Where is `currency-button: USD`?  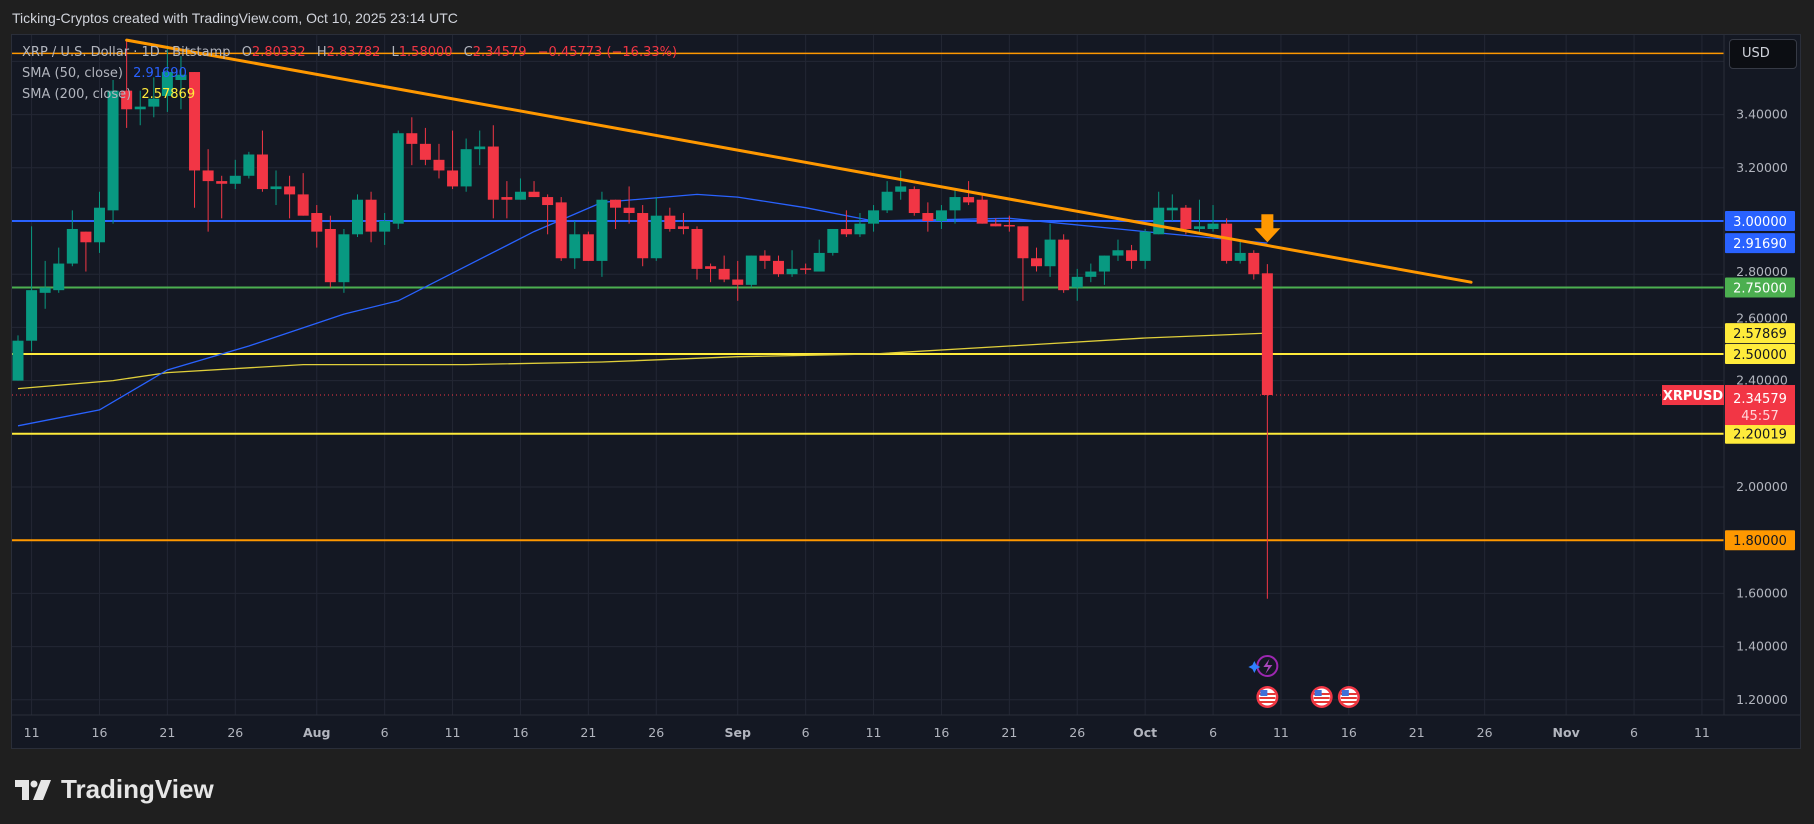 currency-button: USD is located at coordinates (1763, 54).